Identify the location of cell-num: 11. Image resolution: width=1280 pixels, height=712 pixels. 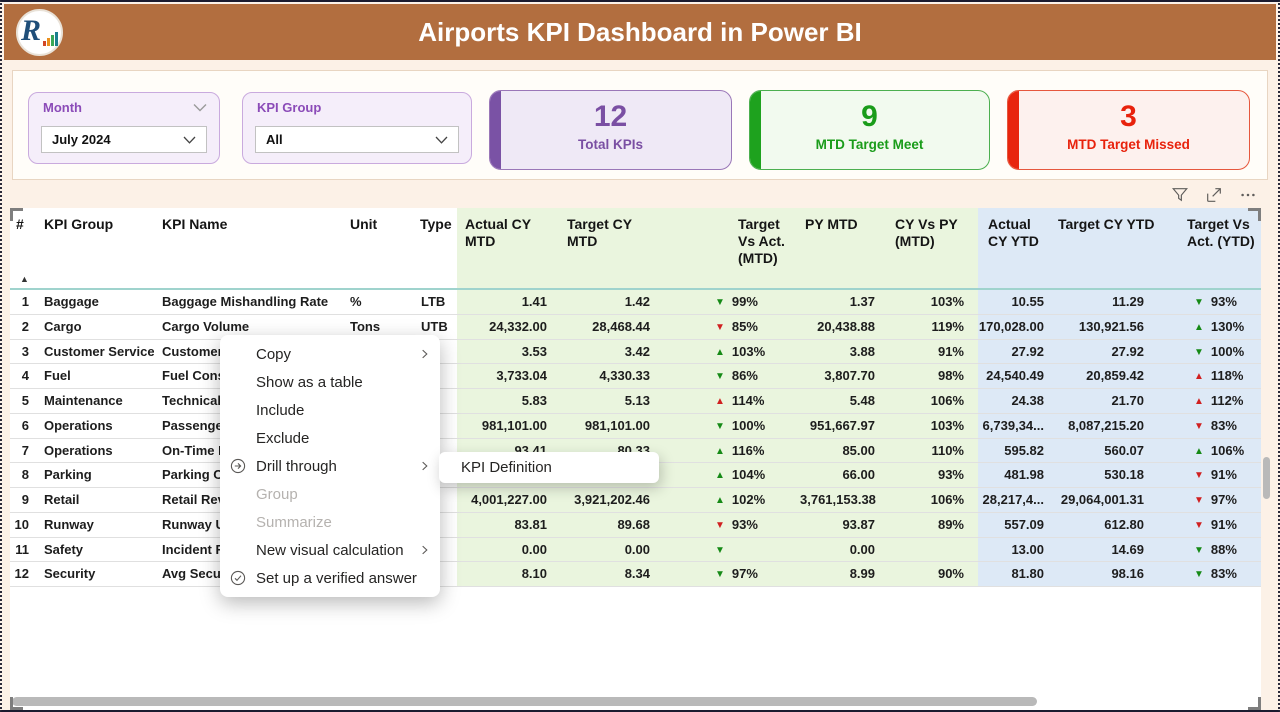
(22, 549).